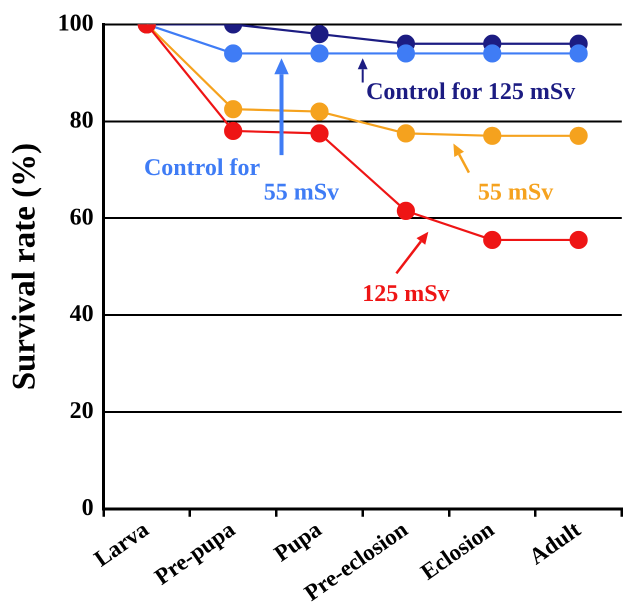 The height and width of the screenshot is (612, 632). I want to click on text: Control for 55 mSv, so click(242, 180).